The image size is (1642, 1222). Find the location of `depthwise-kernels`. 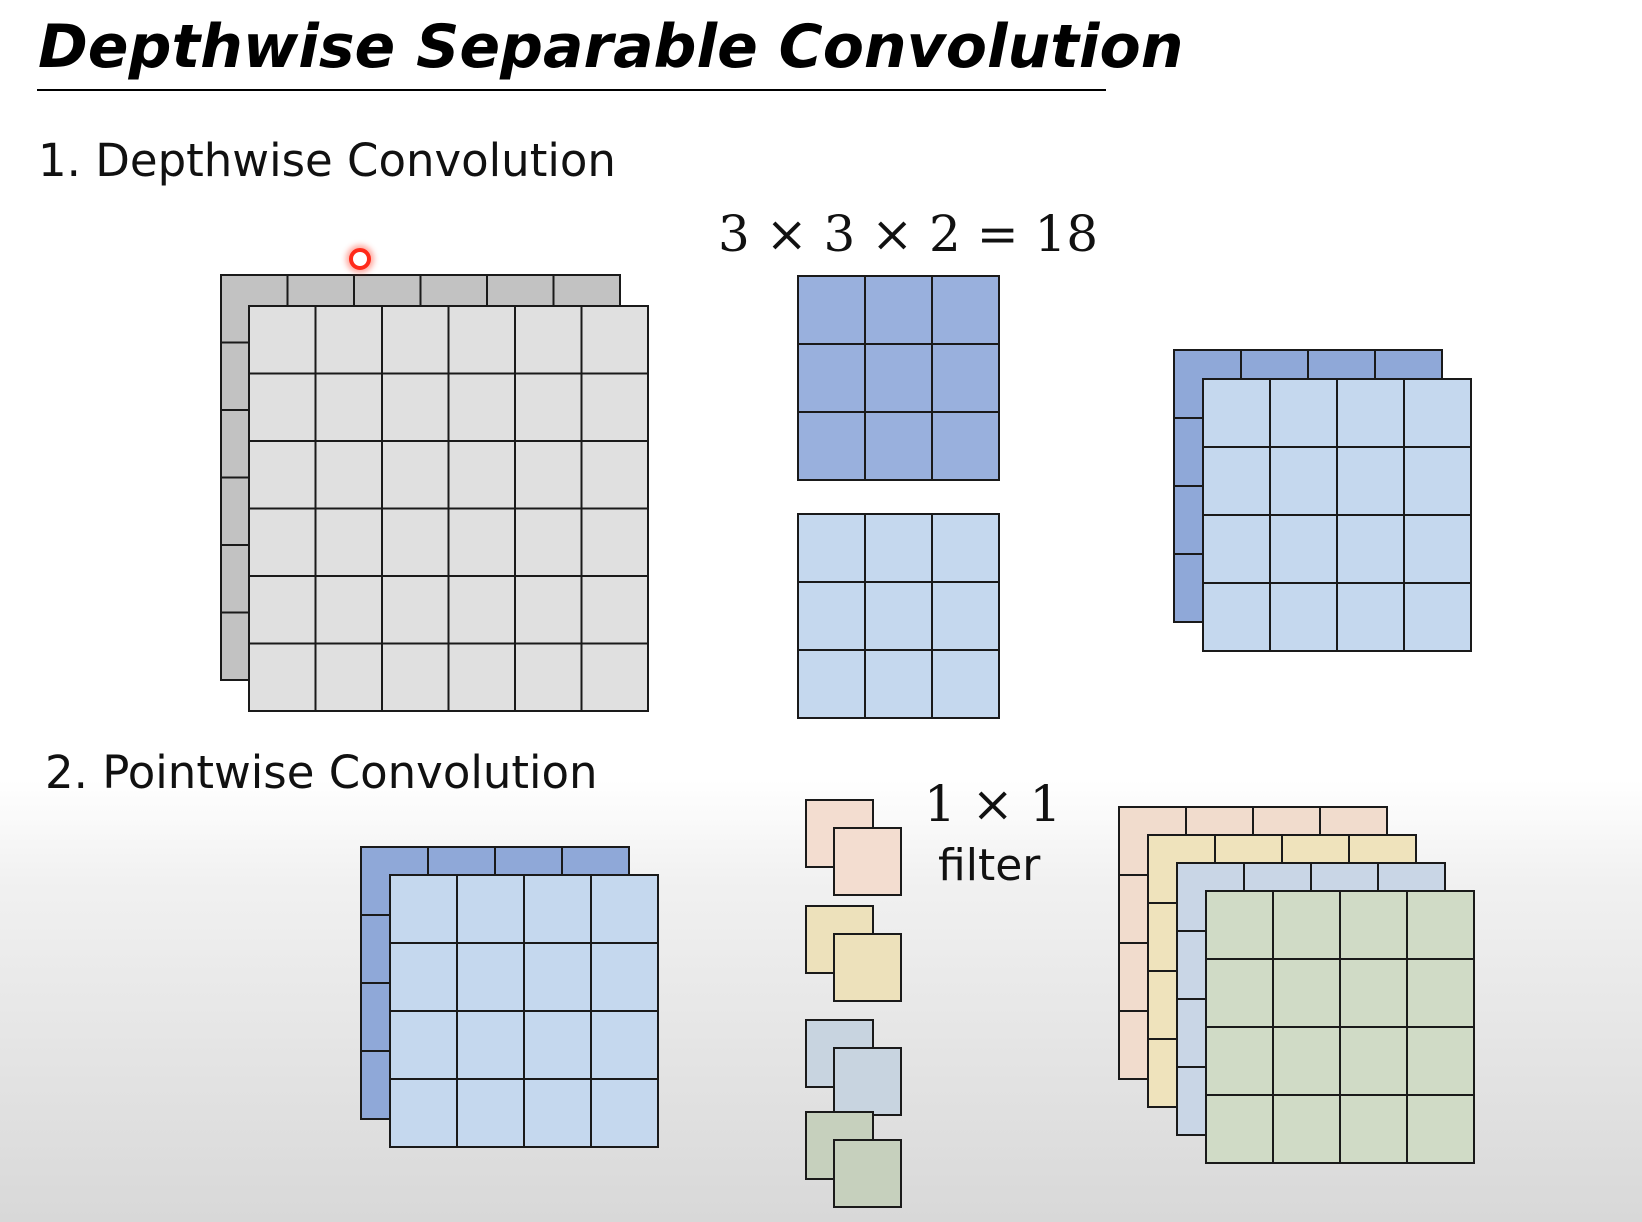

depthwise-kernels is located at coordinates (898, 497).